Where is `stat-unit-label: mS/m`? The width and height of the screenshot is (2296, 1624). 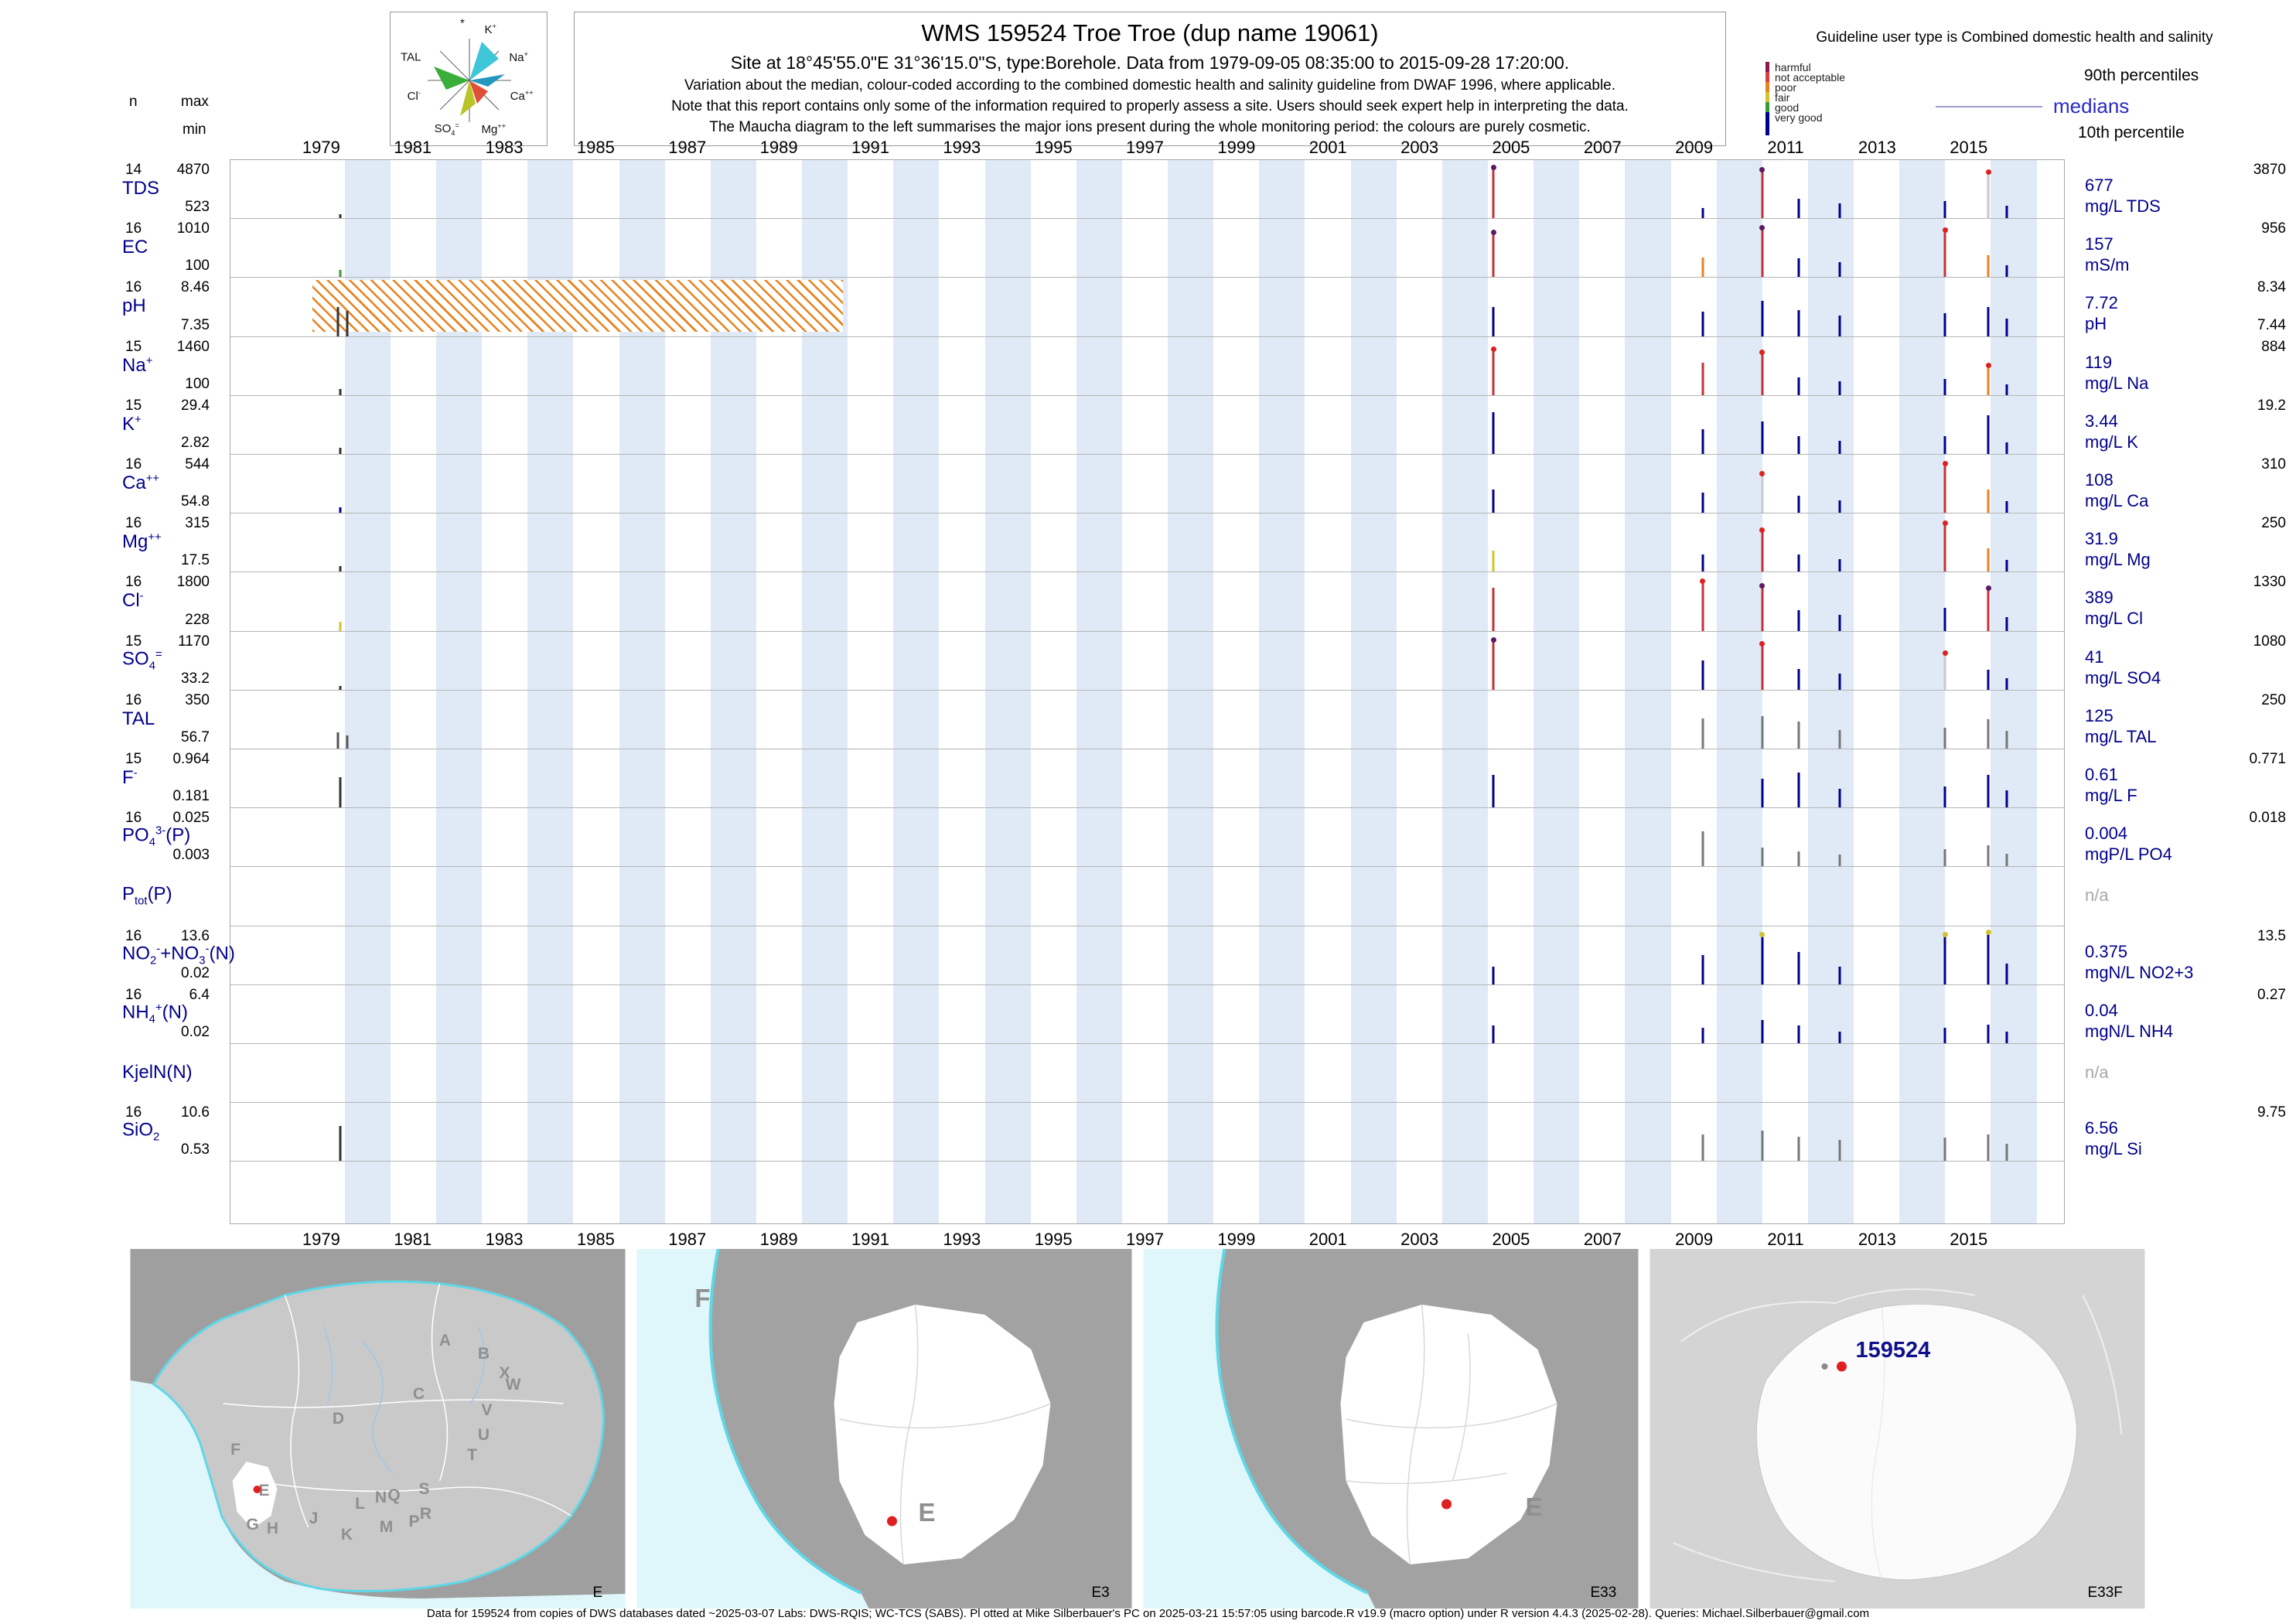 stat-unit-label: mS/m is located at coordinates (2107, 265).